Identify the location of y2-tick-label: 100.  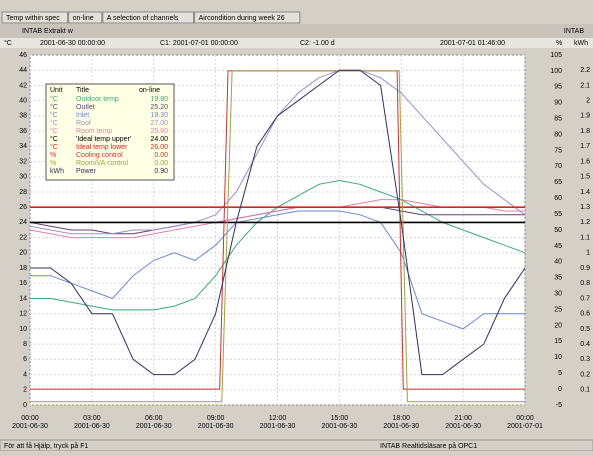
(556, 71).